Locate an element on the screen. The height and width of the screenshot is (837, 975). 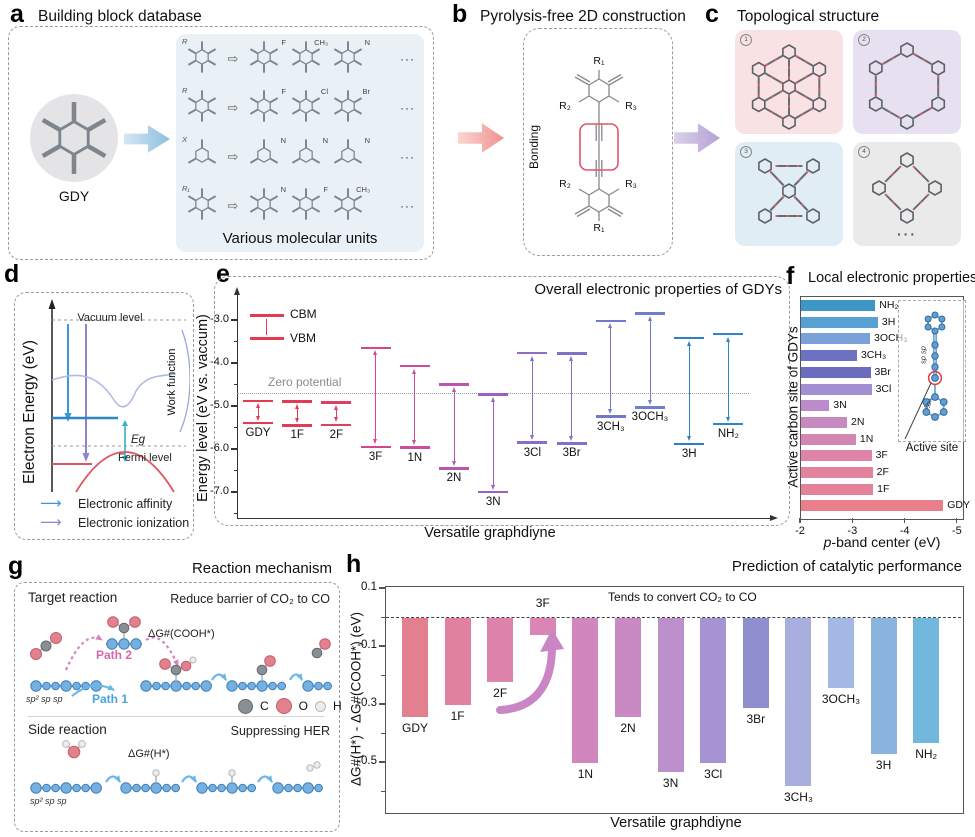
h-y-tick-label: -0.3 is located at coordinates (367, 703).